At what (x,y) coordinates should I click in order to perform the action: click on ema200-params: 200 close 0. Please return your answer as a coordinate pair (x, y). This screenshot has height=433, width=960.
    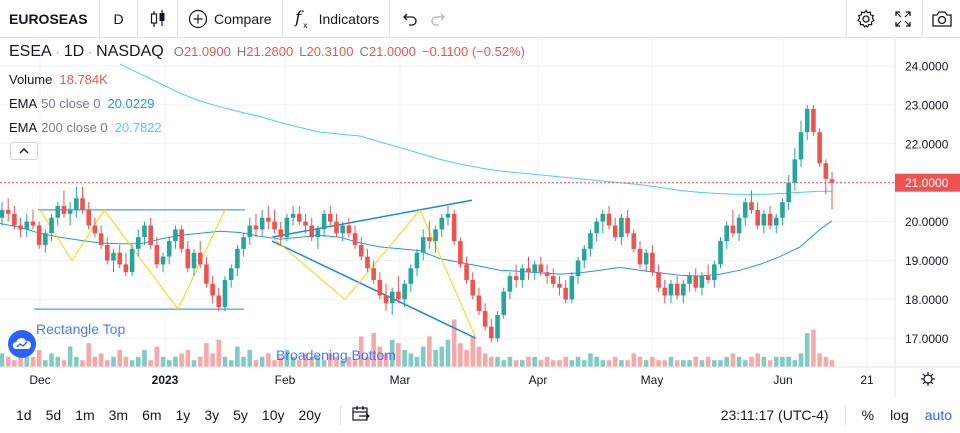
    Looking at the image, I should click on (74, 127).